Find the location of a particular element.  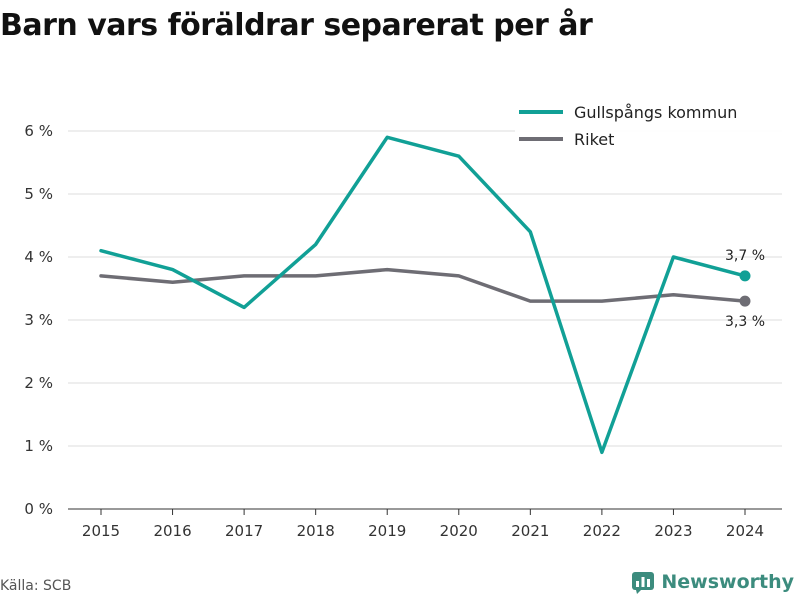

x-tick-label: 2022 is located at coordinates (602, 531).